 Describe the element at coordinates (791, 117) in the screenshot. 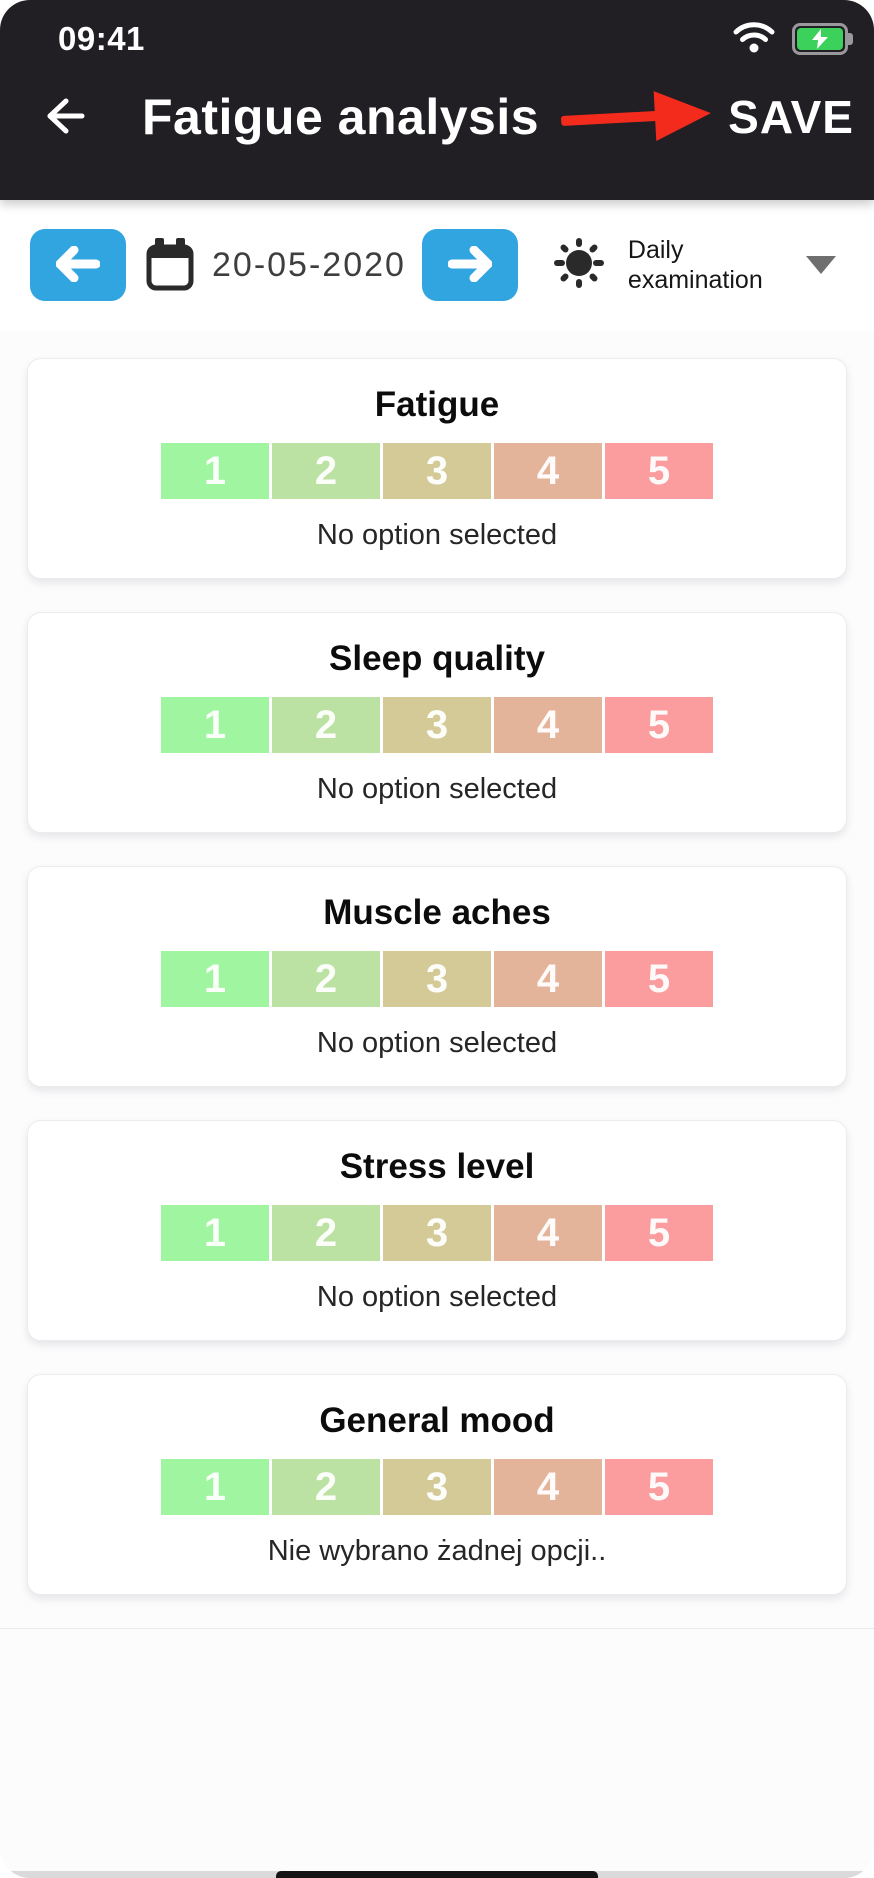

I see `save-button: SAVE` at that location.